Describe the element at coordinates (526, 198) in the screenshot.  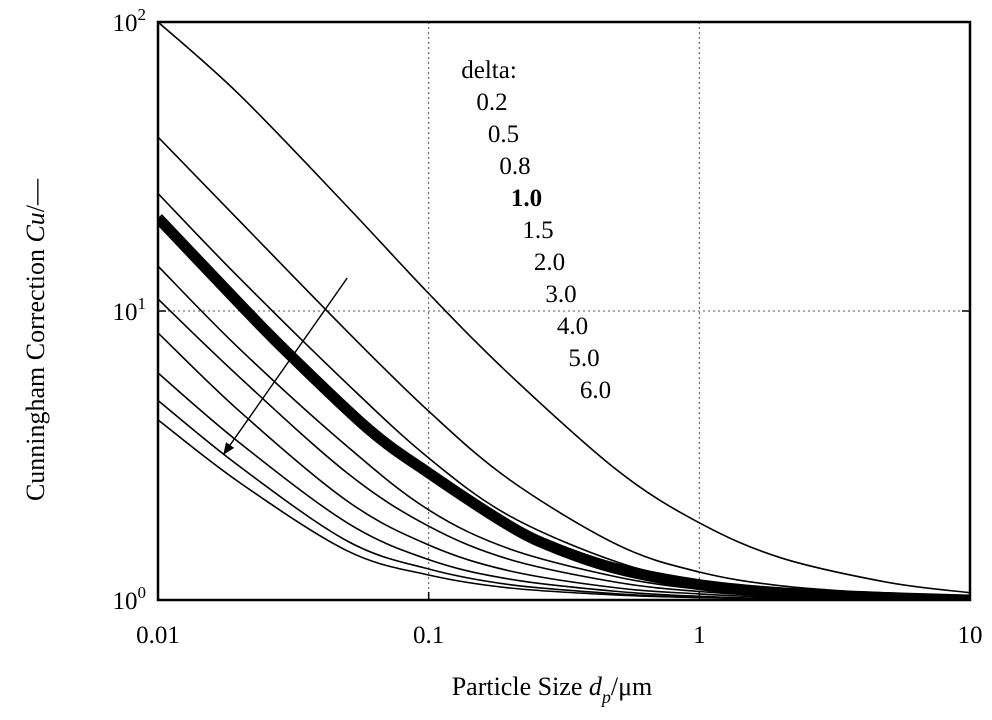
I see `legend-entry: 1.0` at that location.